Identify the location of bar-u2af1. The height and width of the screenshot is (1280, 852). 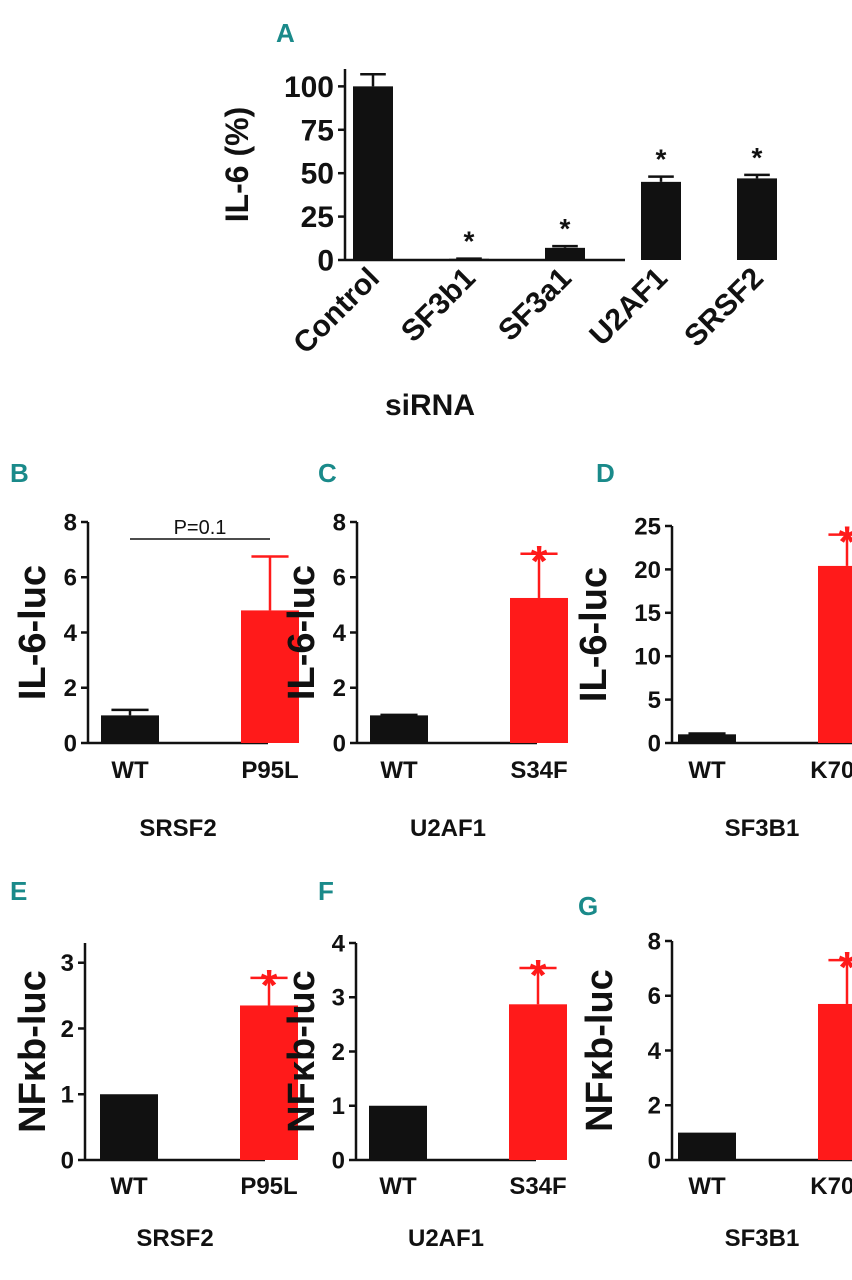
(661, 220).